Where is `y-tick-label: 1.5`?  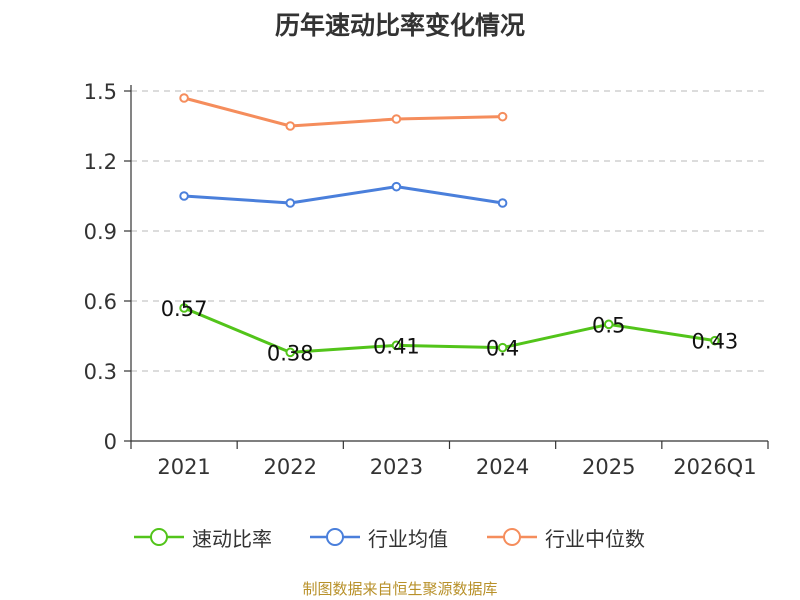 y-tick-label: 1.5 is located at coordinates (100, 92).